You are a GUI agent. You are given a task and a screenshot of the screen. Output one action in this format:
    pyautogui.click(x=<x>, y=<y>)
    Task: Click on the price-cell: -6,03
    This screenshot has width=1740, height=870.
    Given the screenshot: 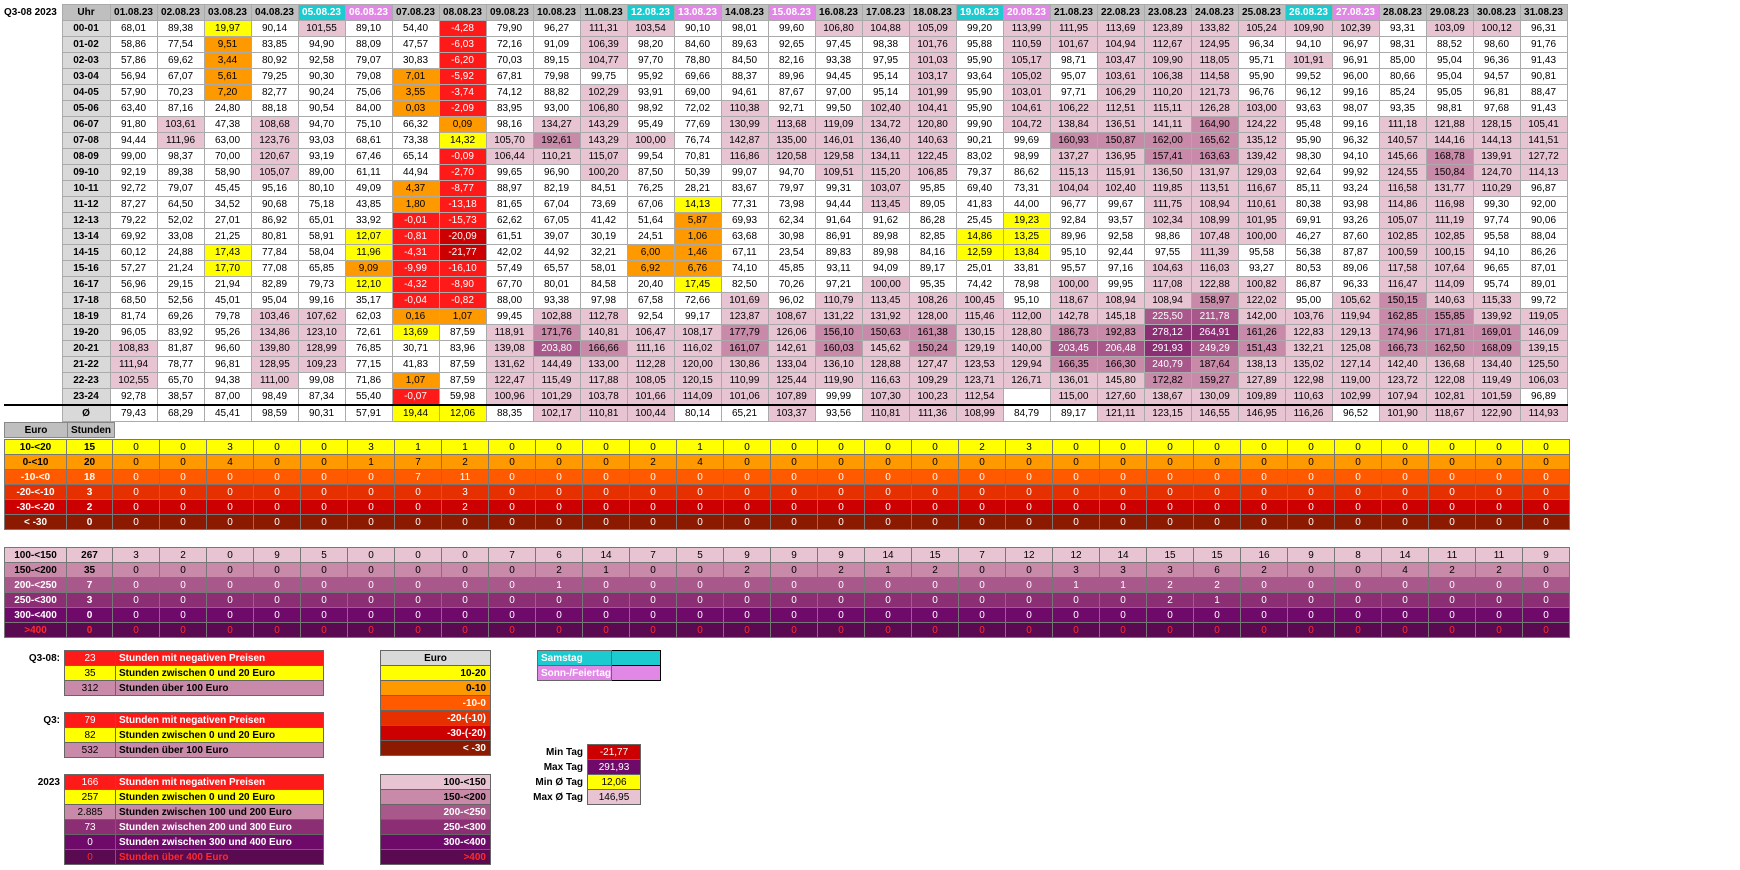 What is the action you would take?
    pyautogui.click(x=462, y=44)
    